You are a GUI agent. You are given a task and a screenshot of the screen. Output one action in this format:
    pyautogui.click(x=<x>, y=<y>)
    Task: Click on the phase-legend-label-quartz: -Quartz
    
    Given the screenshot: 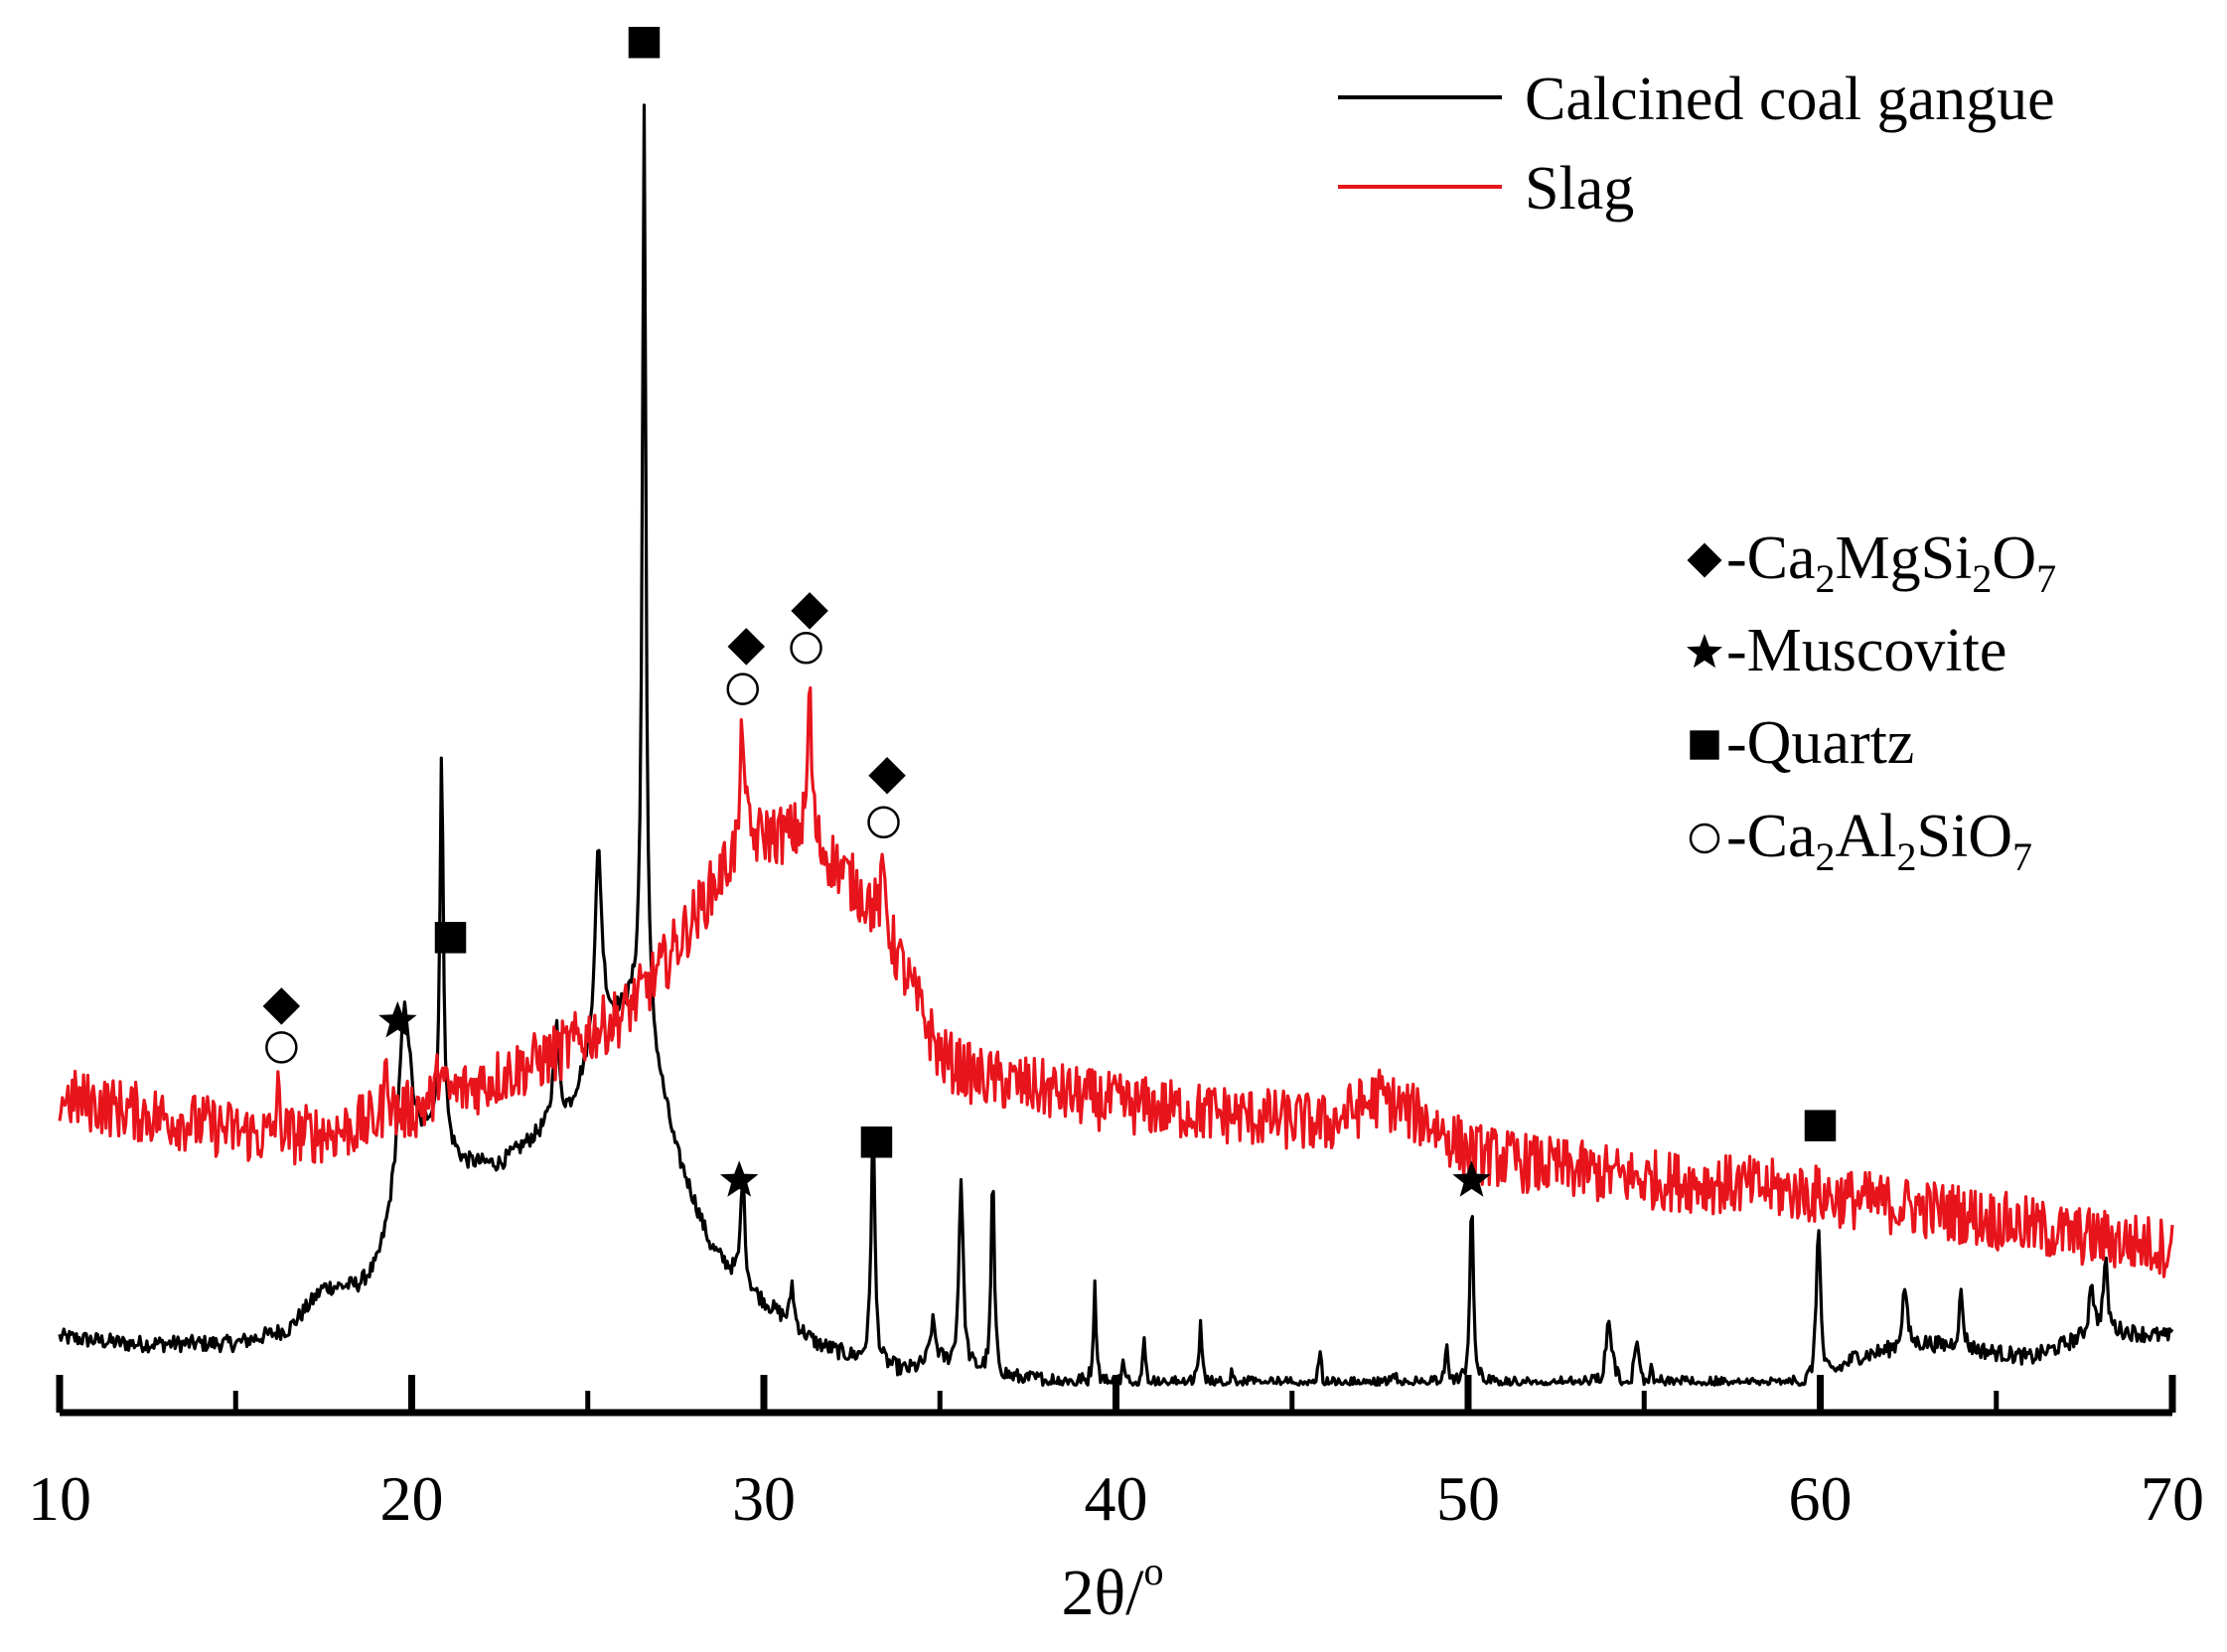 What is the action you would take?
    pyautogui.click(x=1820, y=743)
    